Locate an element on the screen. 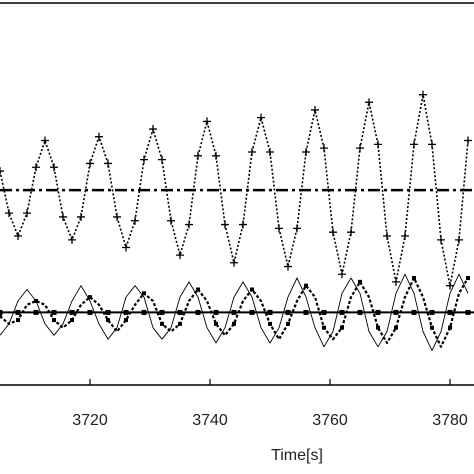  x-tick-label: 3740 is located at coordinates (210, 420).